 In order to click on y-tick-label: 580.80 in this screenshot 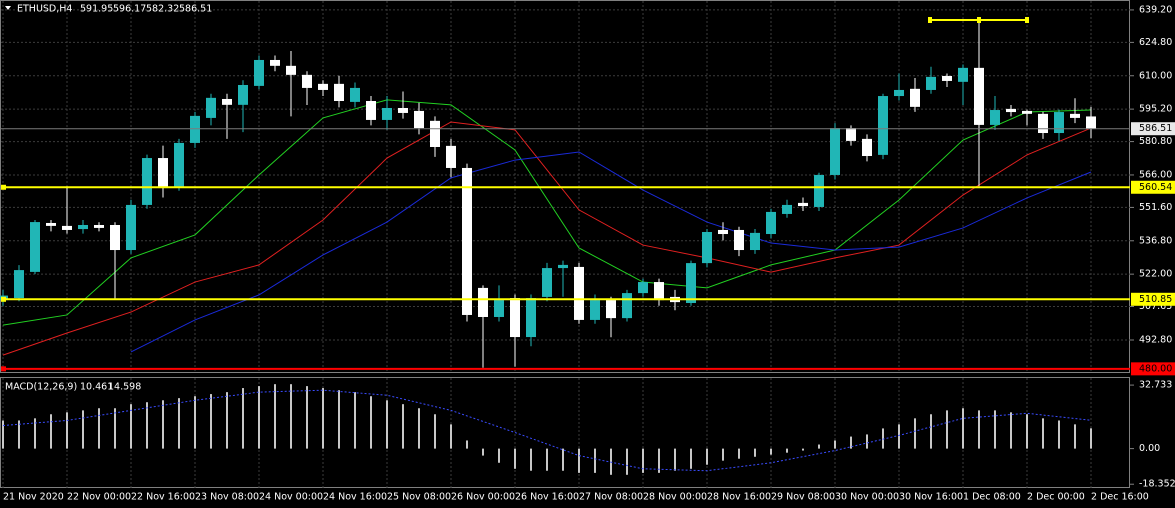, I will do `click(1155, 141)`.